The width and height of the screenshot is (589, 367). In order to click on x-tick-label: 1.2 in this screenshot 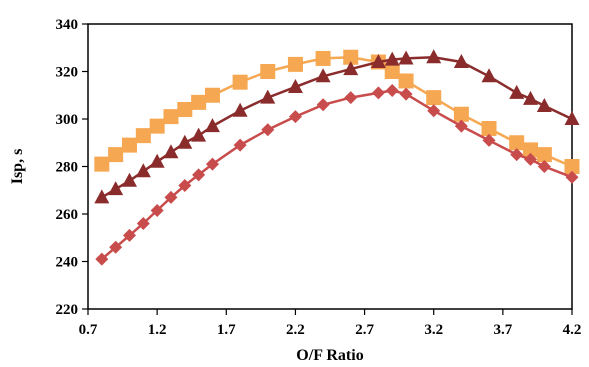, I will do `click(157, 330)`.